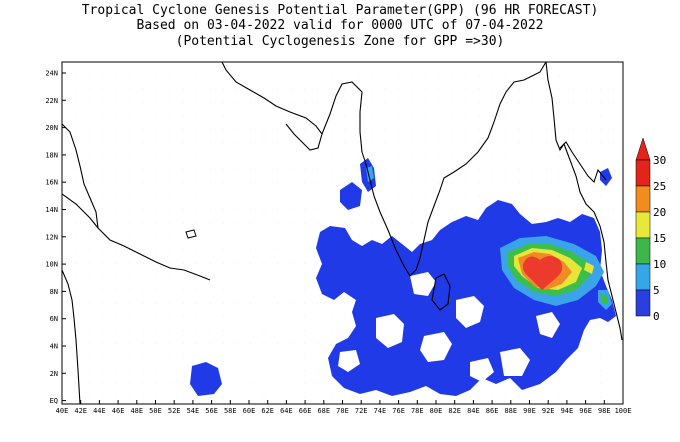  What do you see at coordinates (51, 74) in the screenshot?
I see `lat-label: 24N` at bounding box center [51, 74].